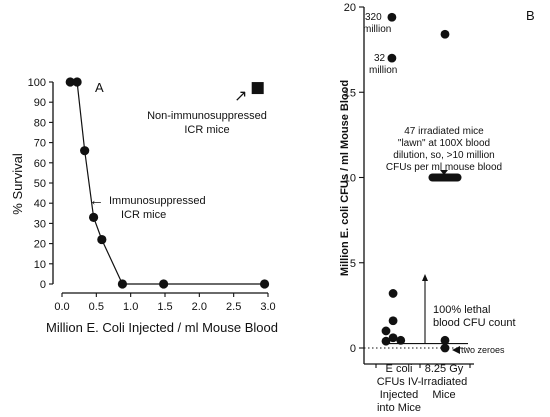 The image size is (550, 417). What do you see at coordinates (425, 277) in the screenshot?
I see `threshold-arrow-head` at bounding box center [425, 277].